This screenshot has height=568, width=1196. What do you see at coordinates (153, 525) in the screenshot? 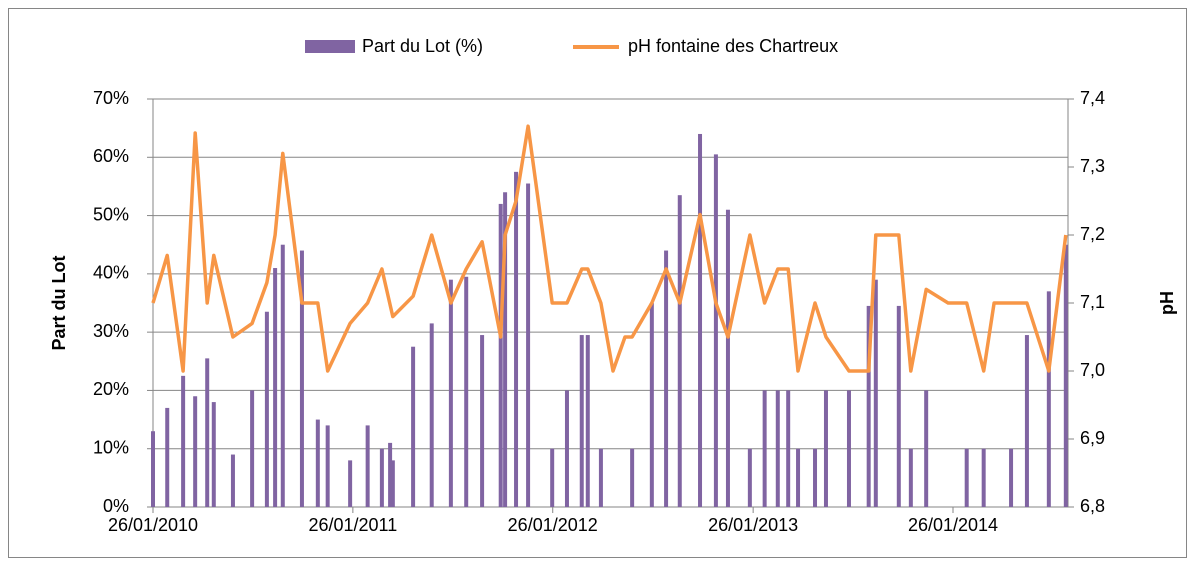
I see `x-tick-label: 26/01/2010` at bounding box center [153, 525].